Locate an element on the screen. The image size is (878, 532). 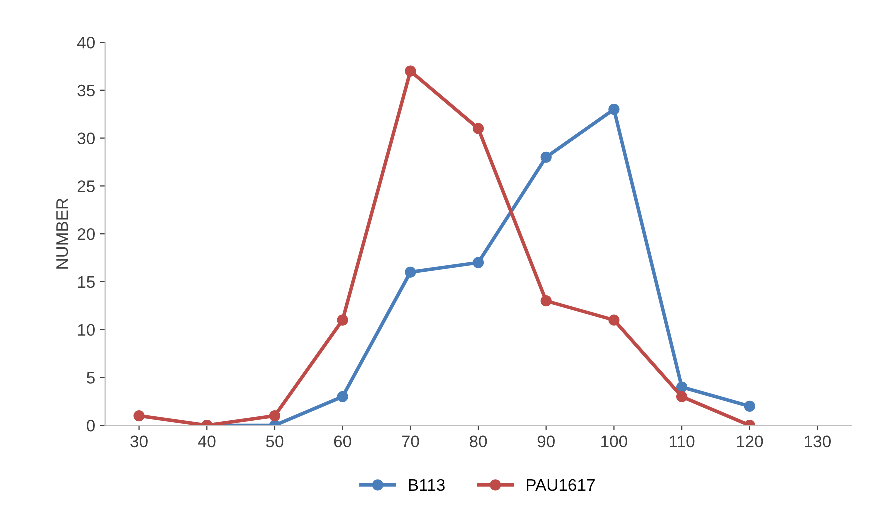
y-tick-label: 25 is located at coordinates (86, 186).